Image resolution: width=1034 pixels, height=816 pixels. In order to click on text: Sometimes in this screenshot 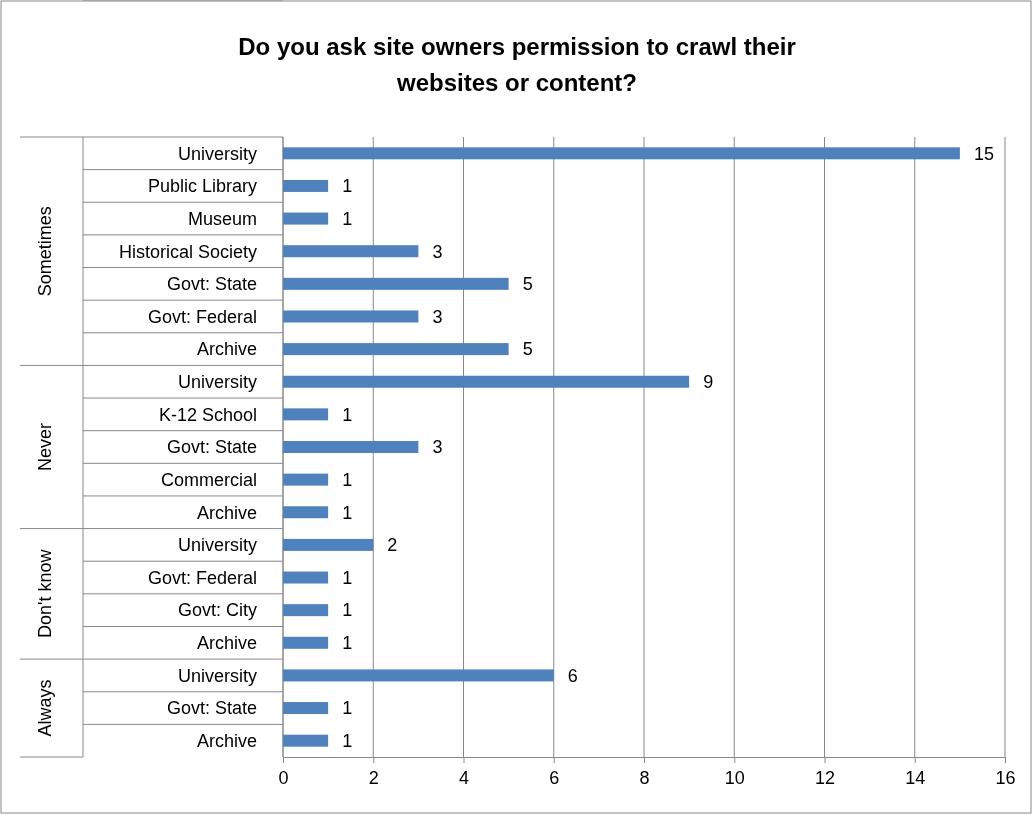, I will do `click(45, 251)`.